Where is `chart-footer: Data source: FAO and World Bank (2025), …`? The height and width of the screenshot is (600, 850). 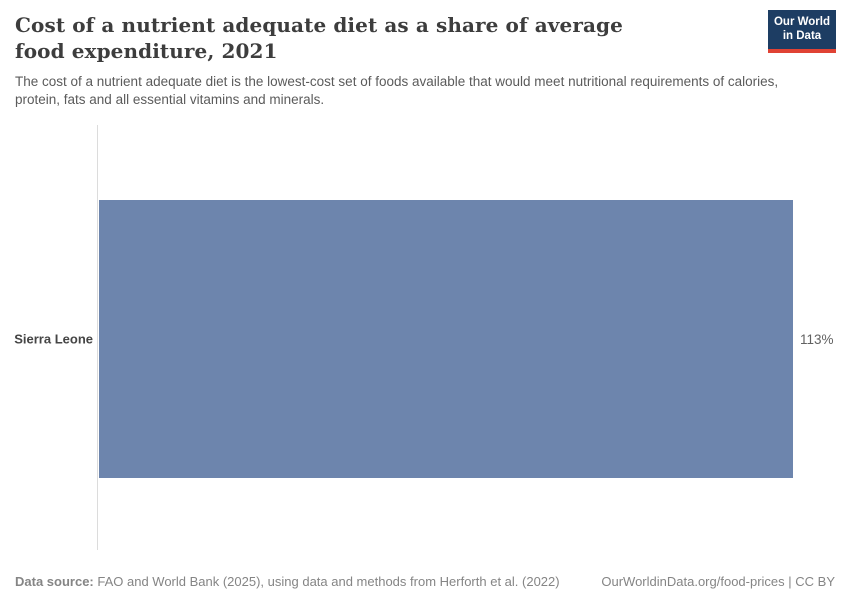
chart-footer: Data source: FAO and World Bank (2025), … is located at coordinates (425, 581).